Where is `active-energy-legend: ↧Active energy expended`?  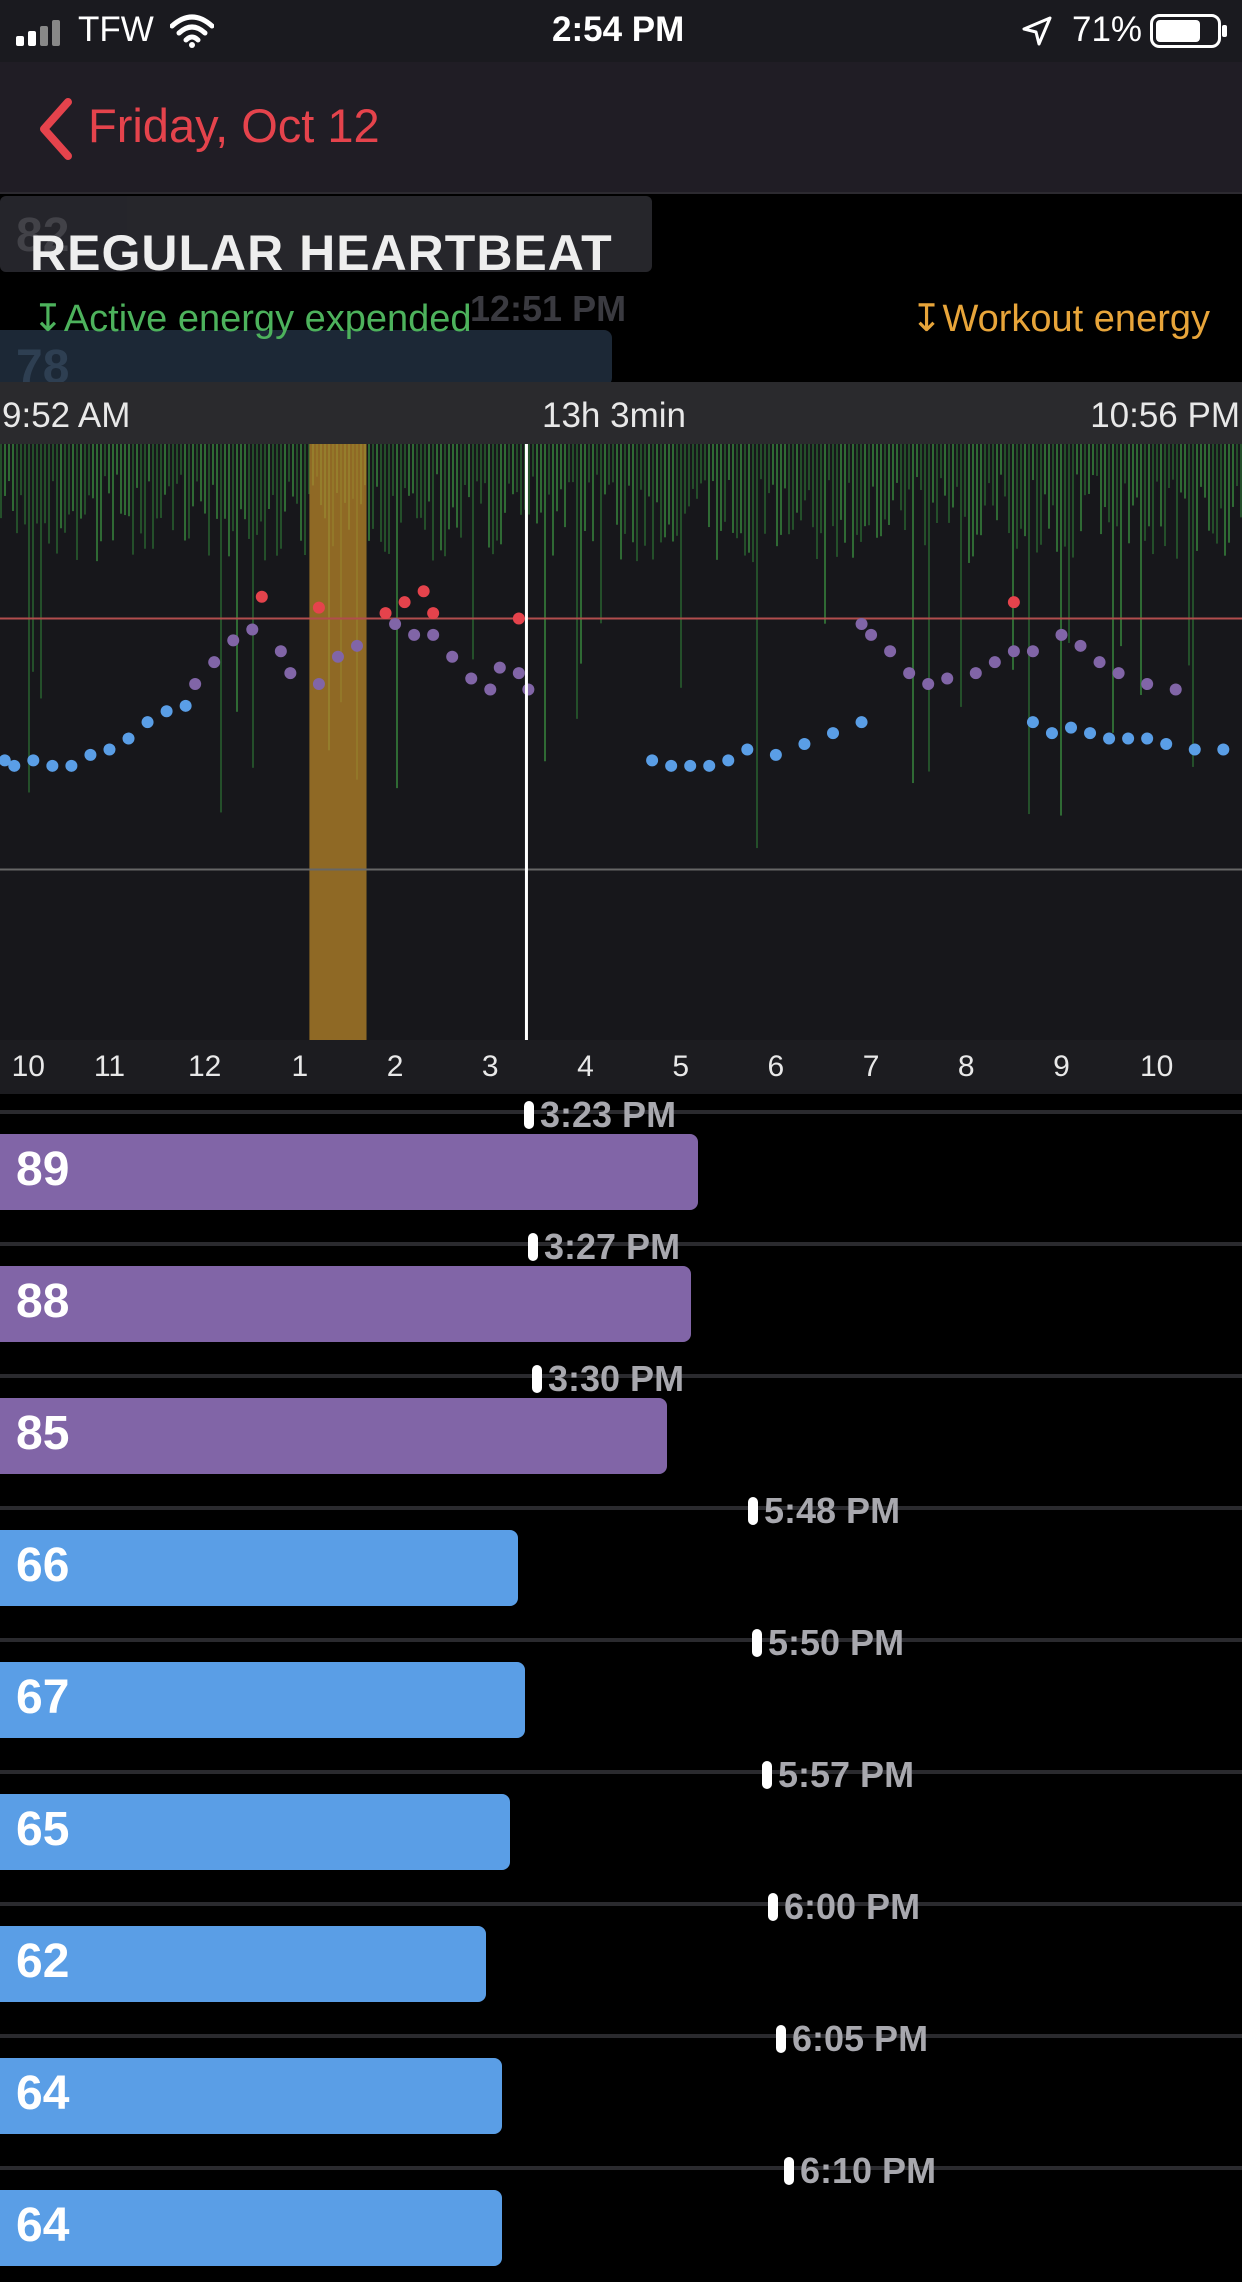
active-energy-legend: ↧Active energy expended is located at coordinates (252, 319).